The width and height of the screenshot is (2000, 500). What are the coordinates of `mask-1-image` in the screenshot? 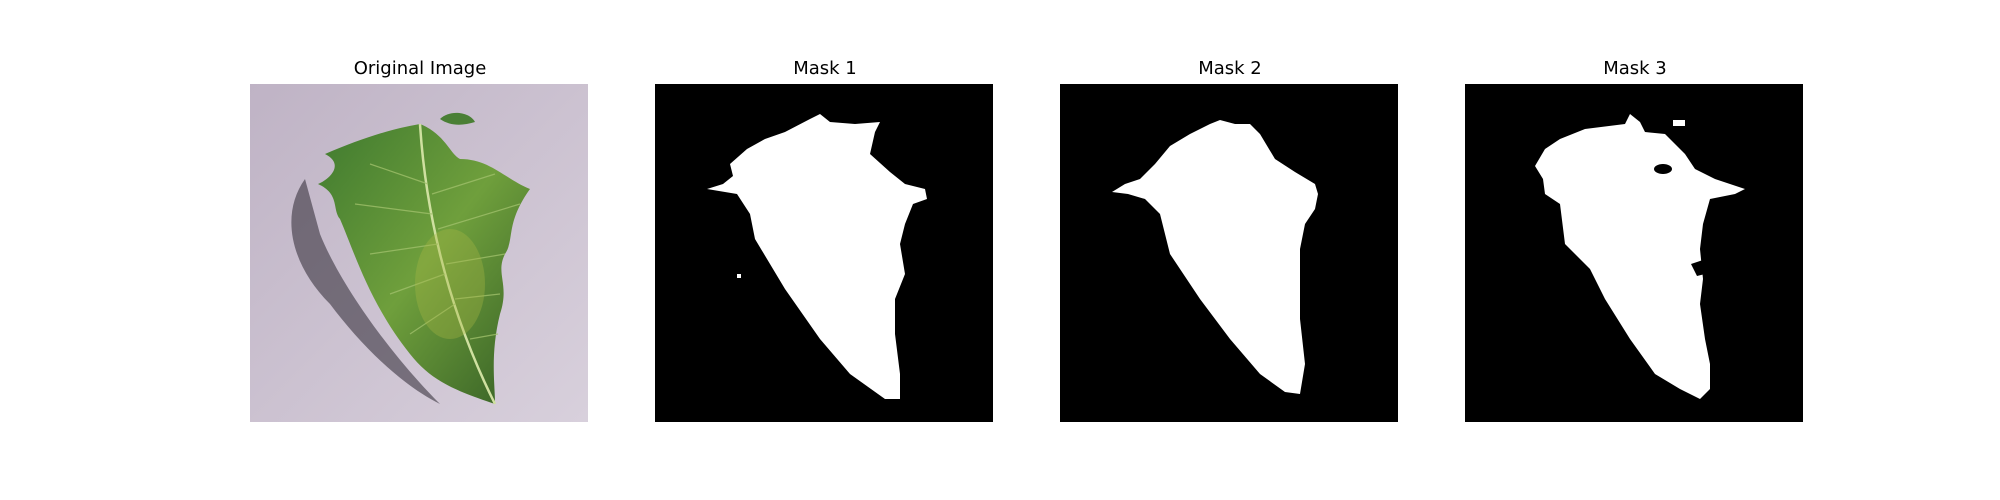 It's located at (824, 253).